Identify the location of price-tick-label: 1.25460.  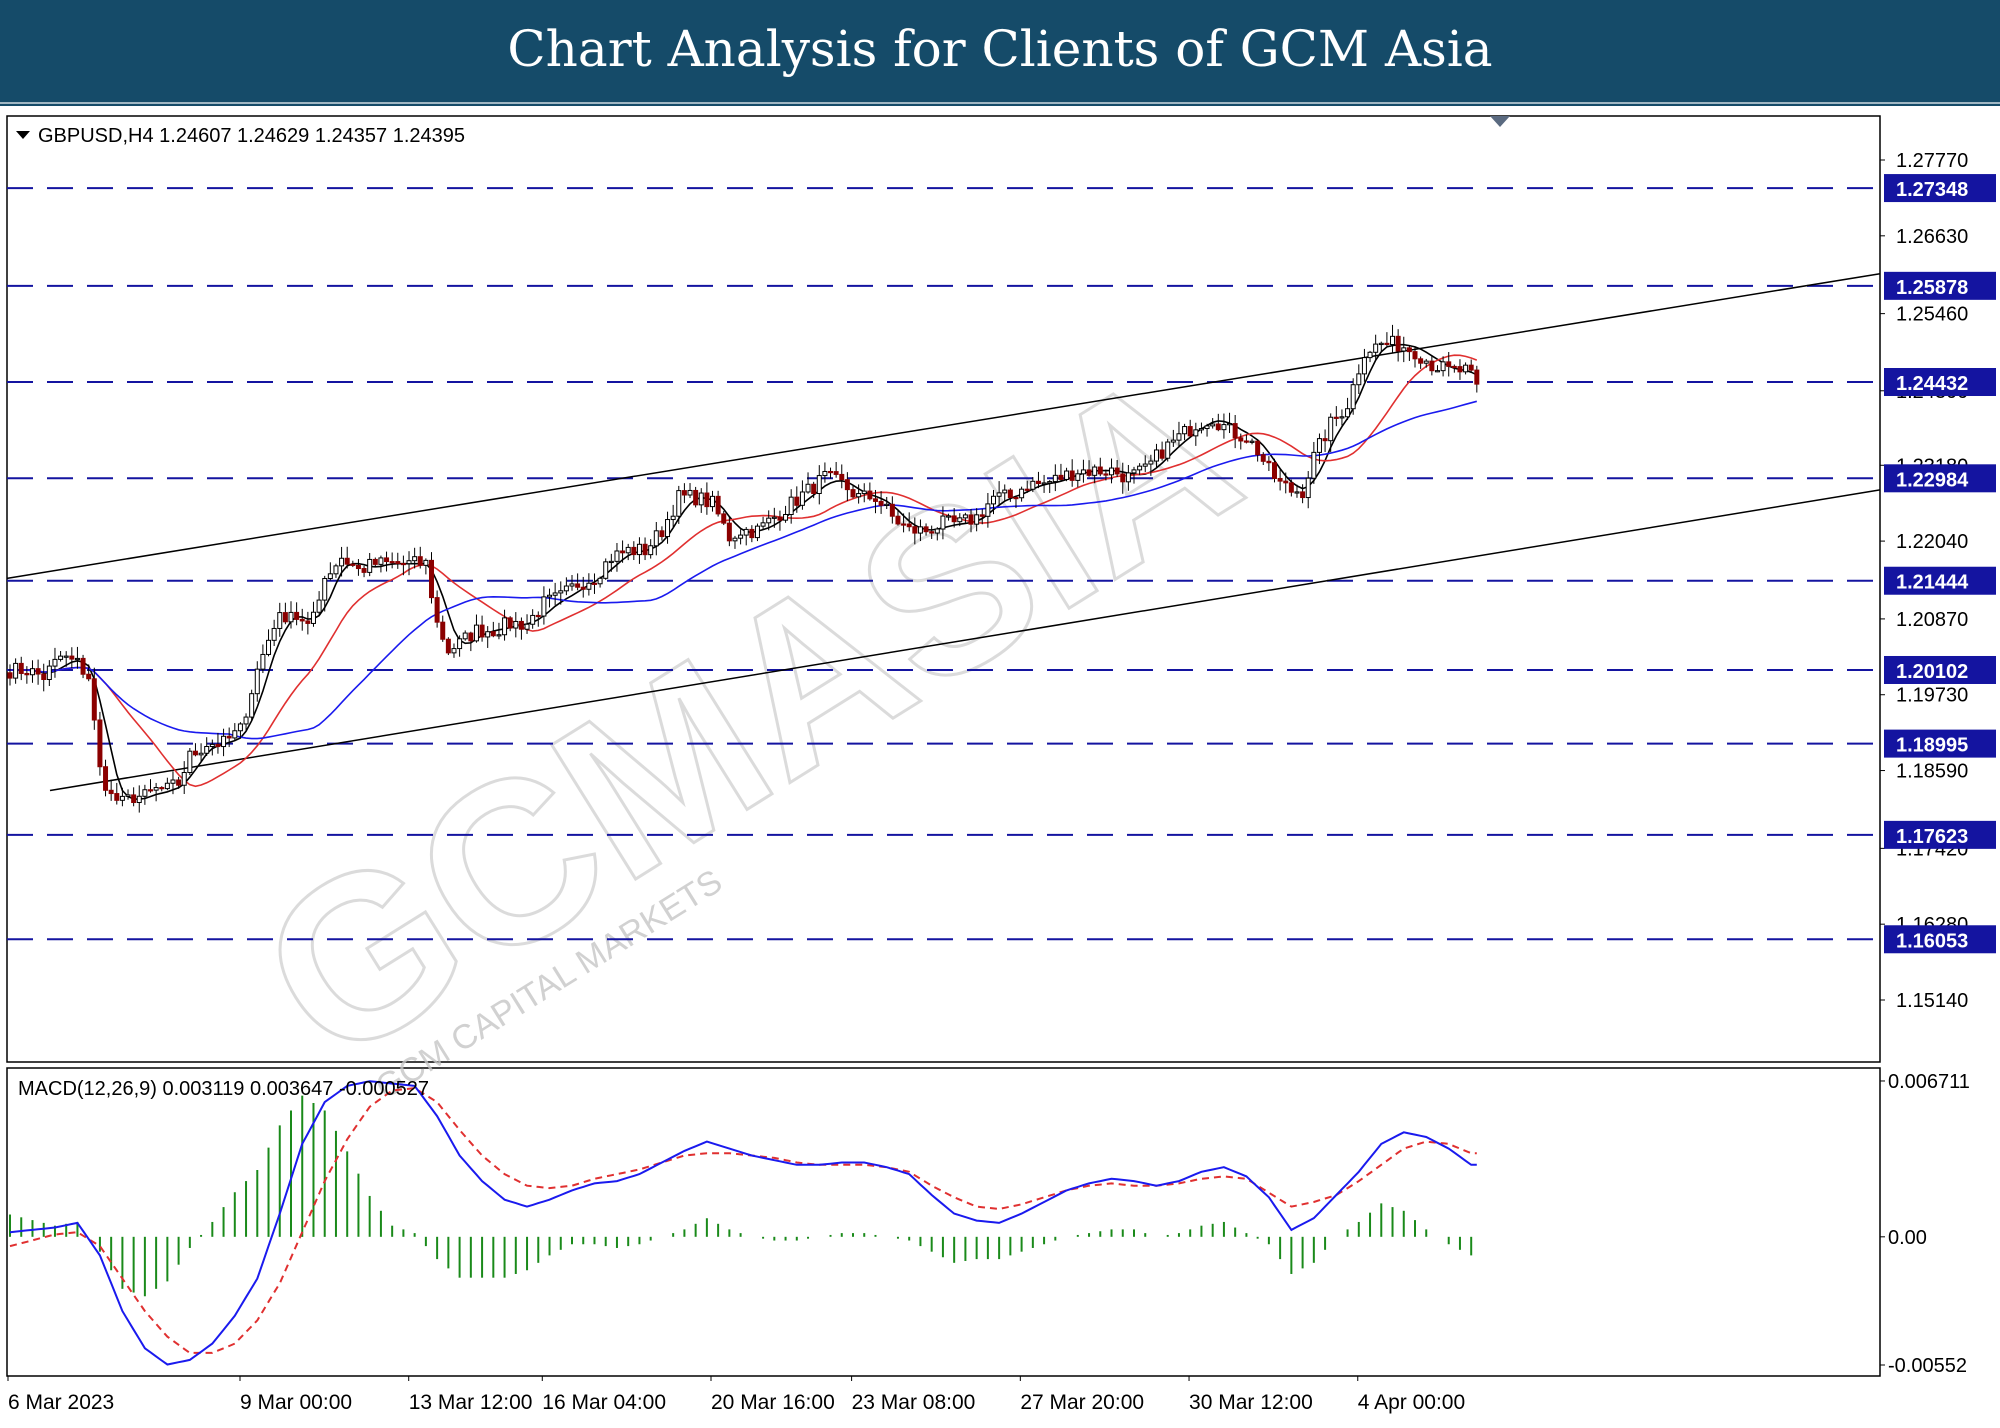
(1932, 315).